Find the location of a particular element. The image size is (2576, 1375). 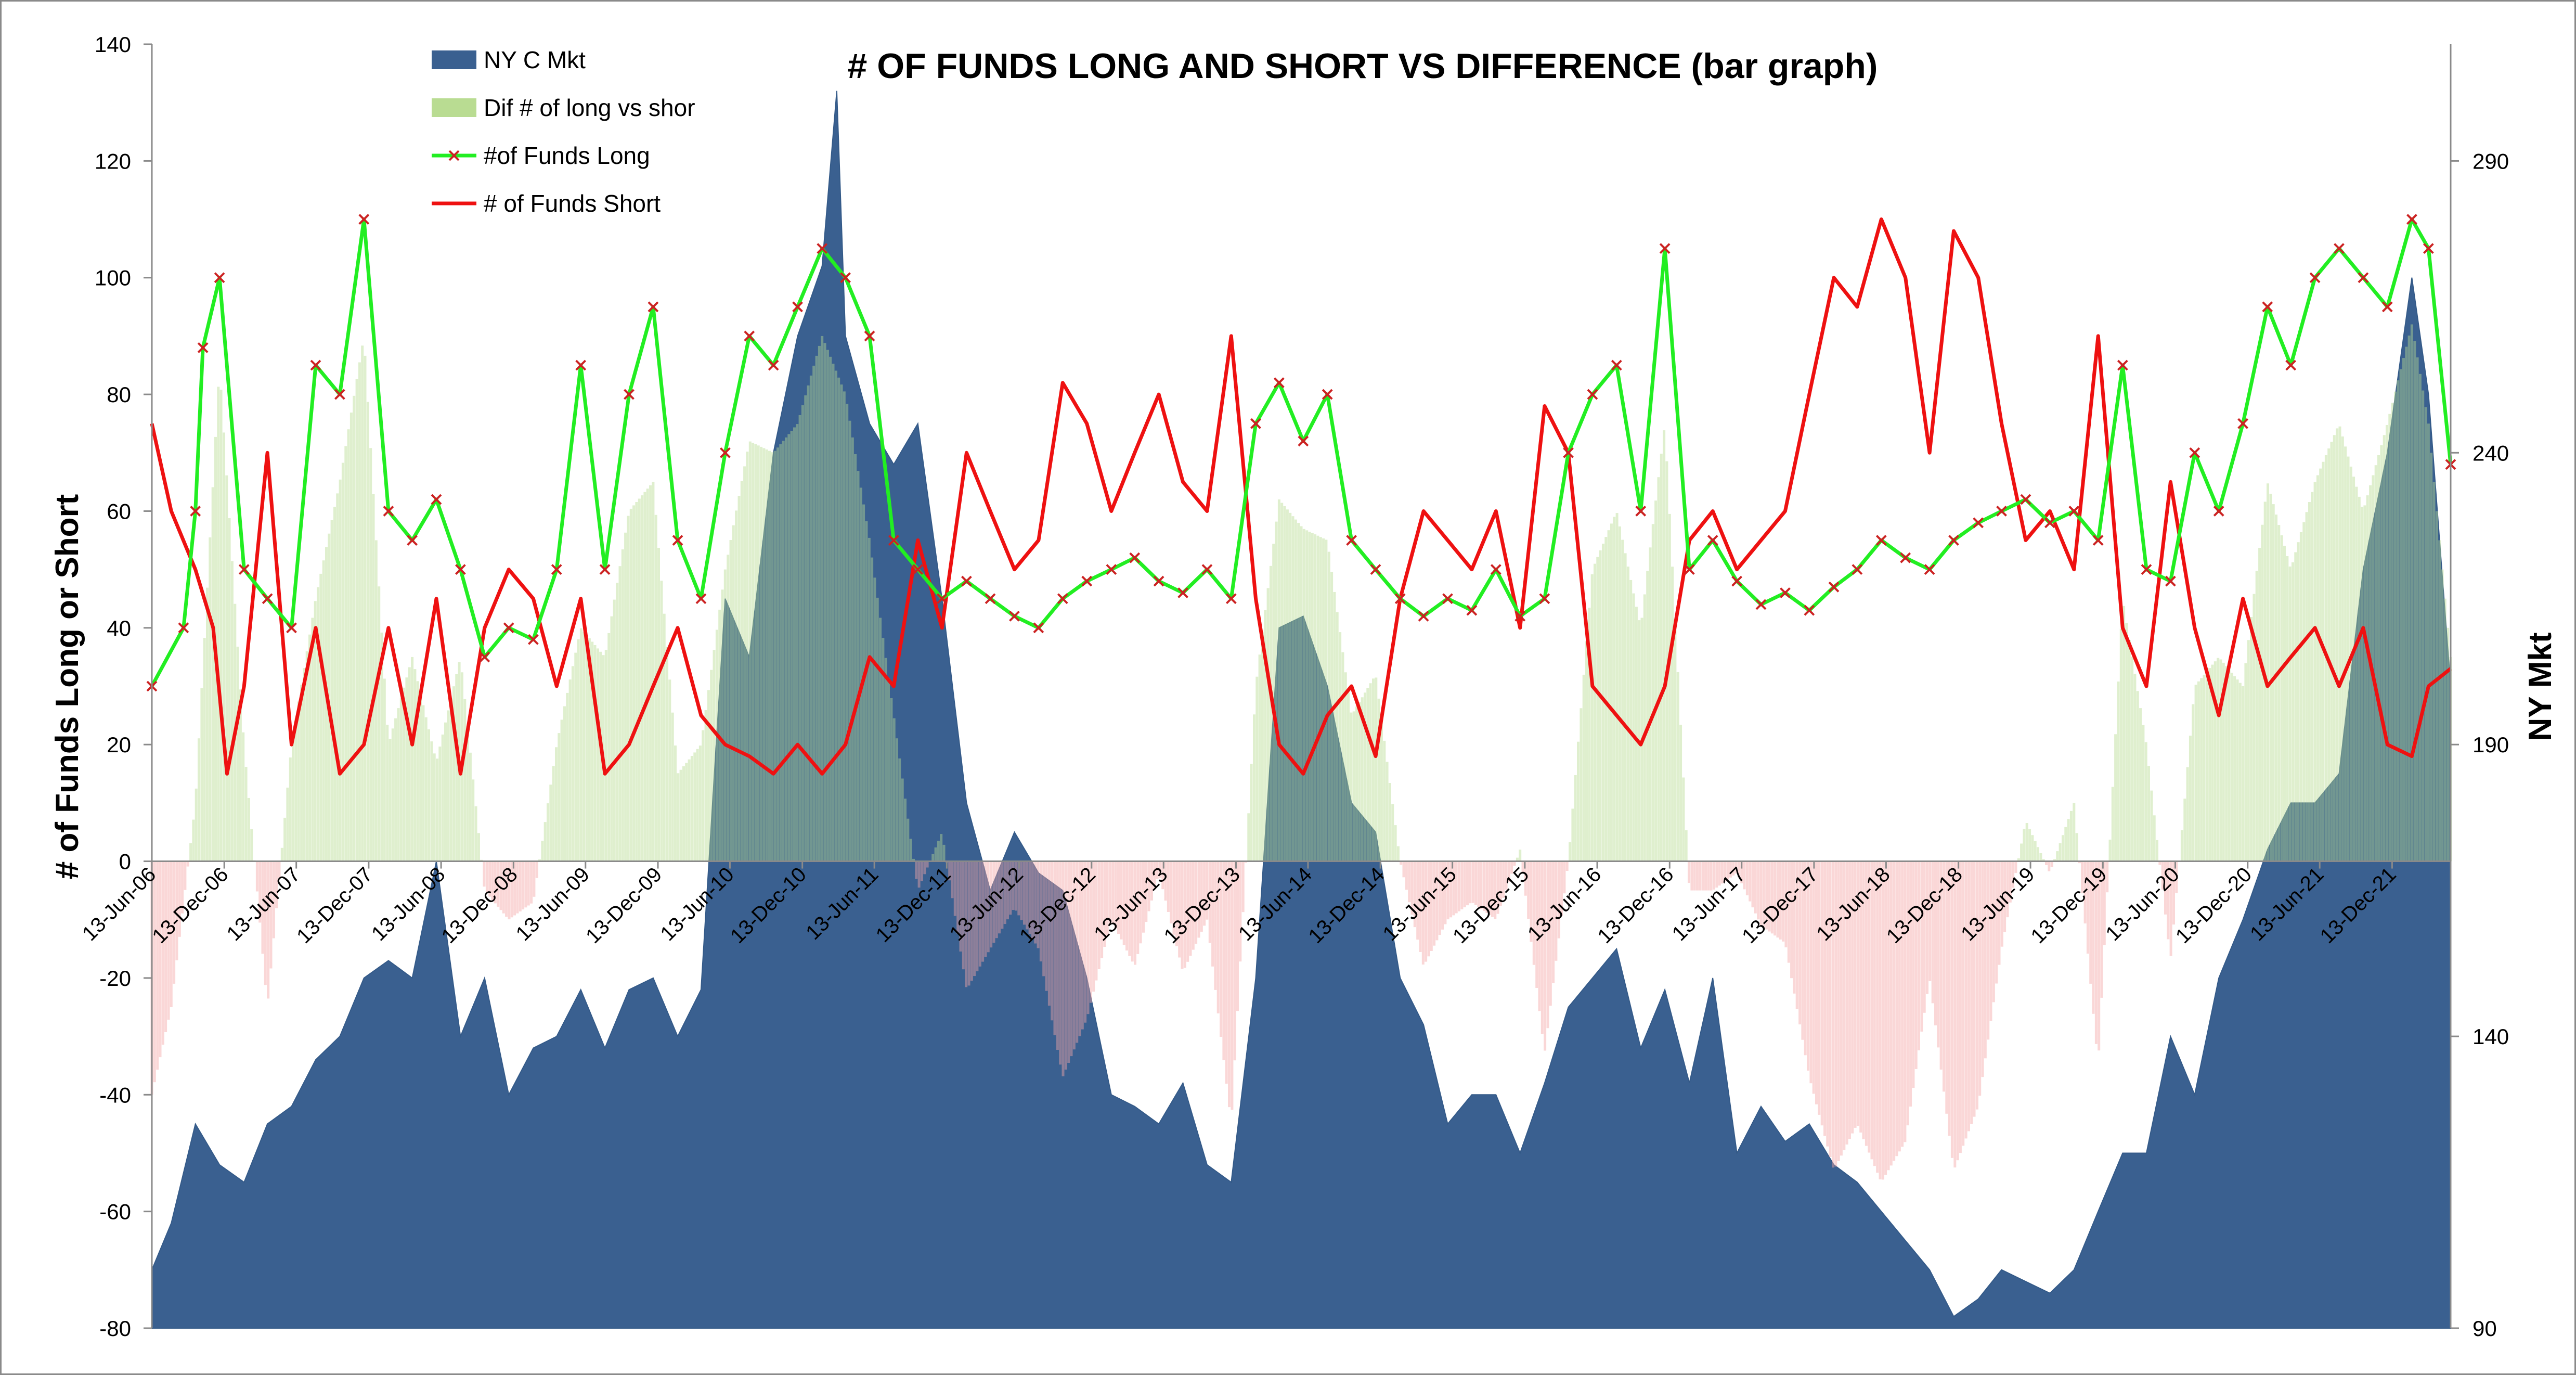

legend-swatch-ny-mkt is located at coordinates (454, 60).